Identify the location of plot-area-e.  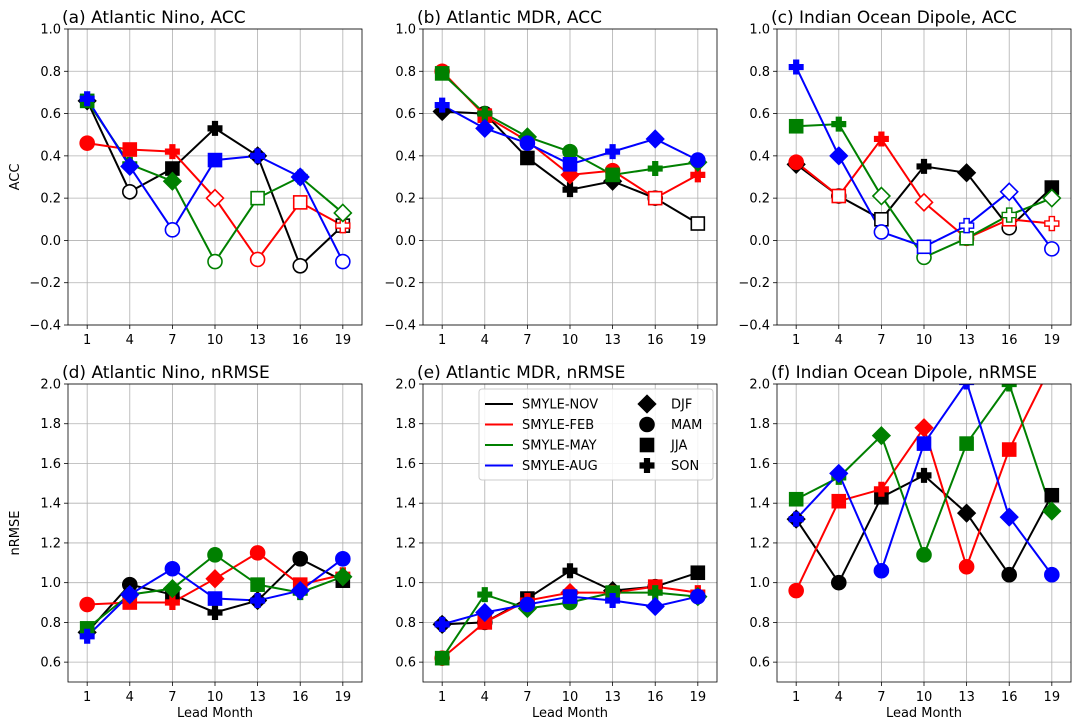
(570, 614).